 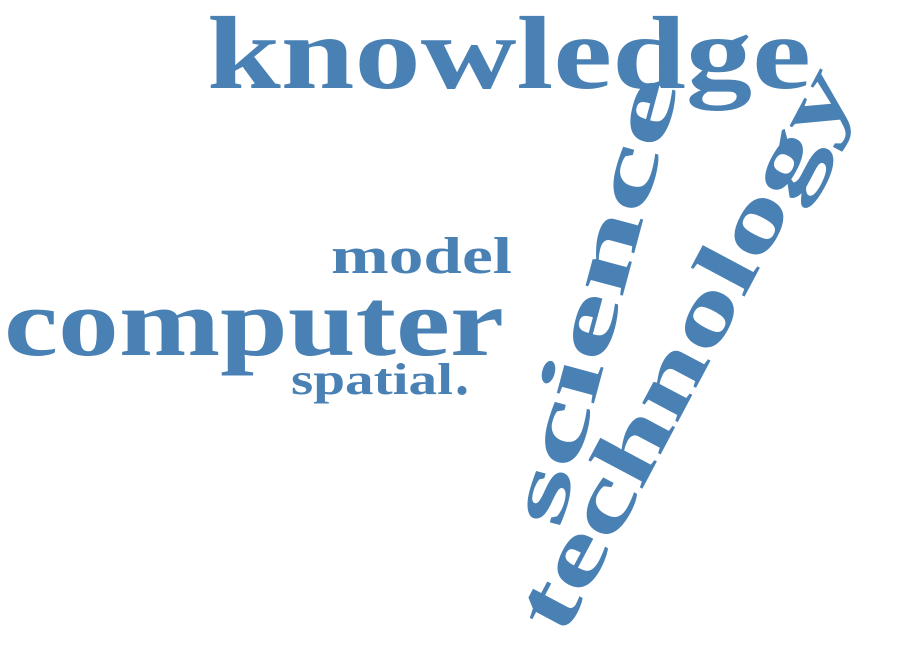 What do you see at coordinates (509, 55) in the screenshot?
I see `word-knowledge: knowledge` at bounding box center [509, 55].